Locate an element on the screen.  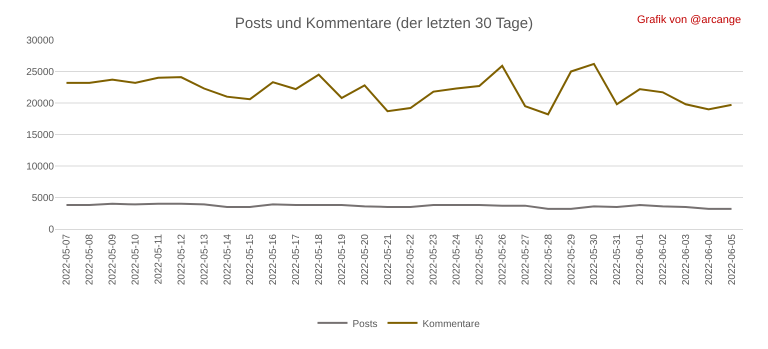
x-tick-label: 2022-05-30 is located at coordinates (594, 260).